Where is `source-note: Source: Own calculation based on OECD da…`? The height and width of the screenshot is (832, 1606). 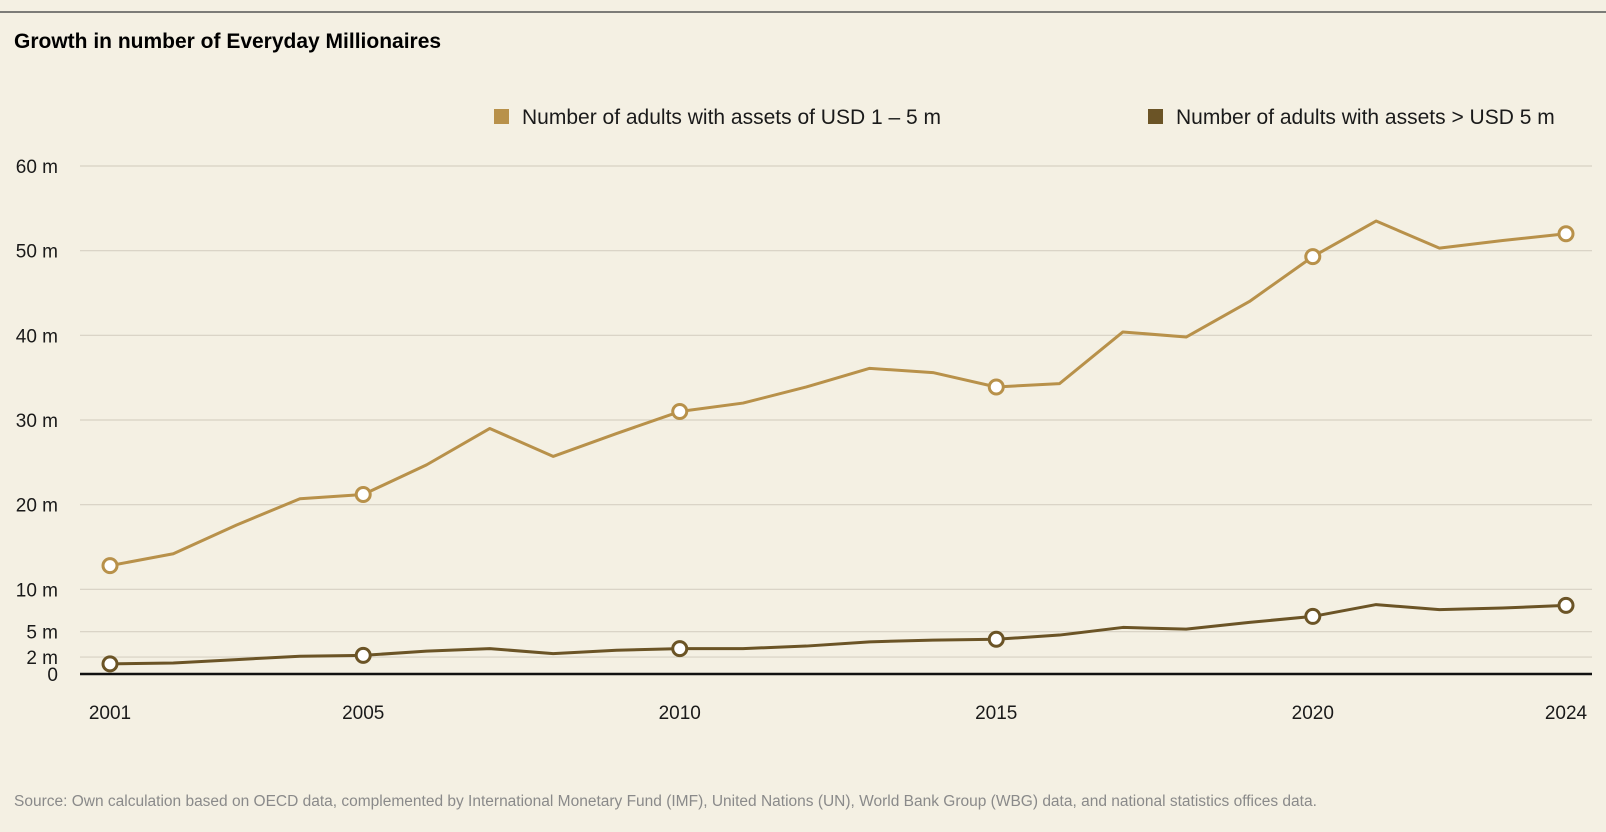
source-note: Source: Own calculation based on OECD da… is located at coordinates (665, 801).